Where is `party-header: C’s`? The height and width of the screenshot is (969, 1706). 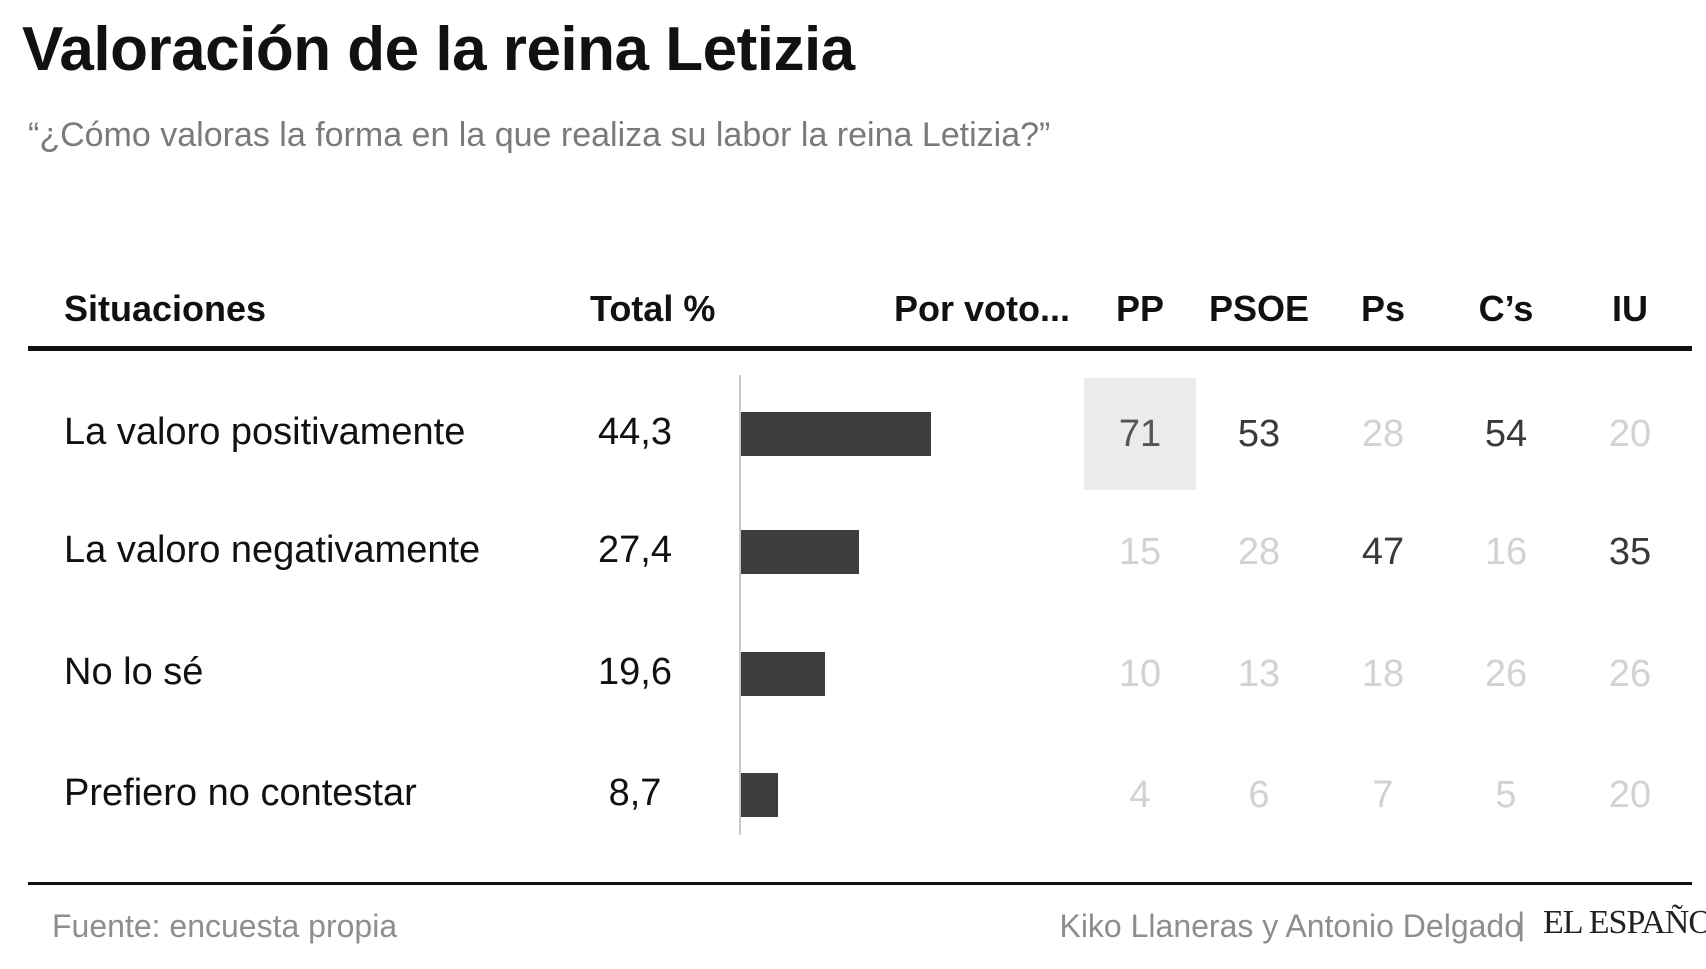
party-header: C’s is located at coordinates (1506, 308).